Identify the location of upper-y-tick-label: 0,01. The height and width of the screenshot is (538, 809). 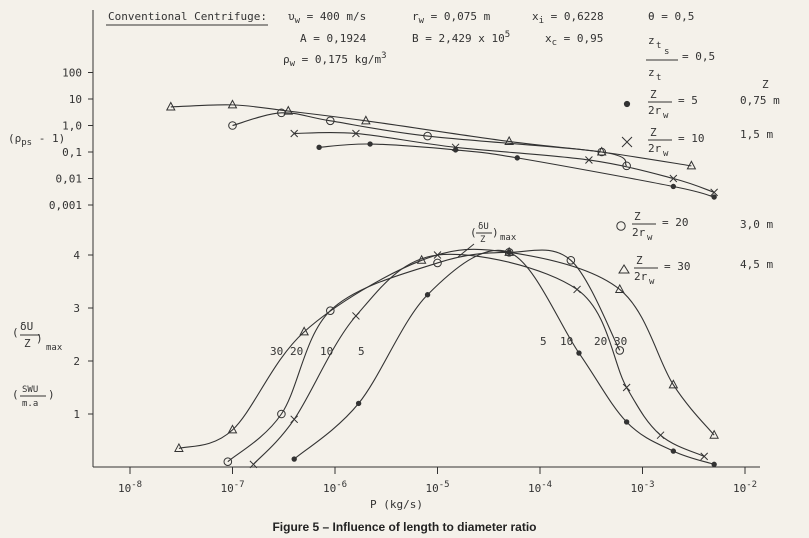
(69, 179).